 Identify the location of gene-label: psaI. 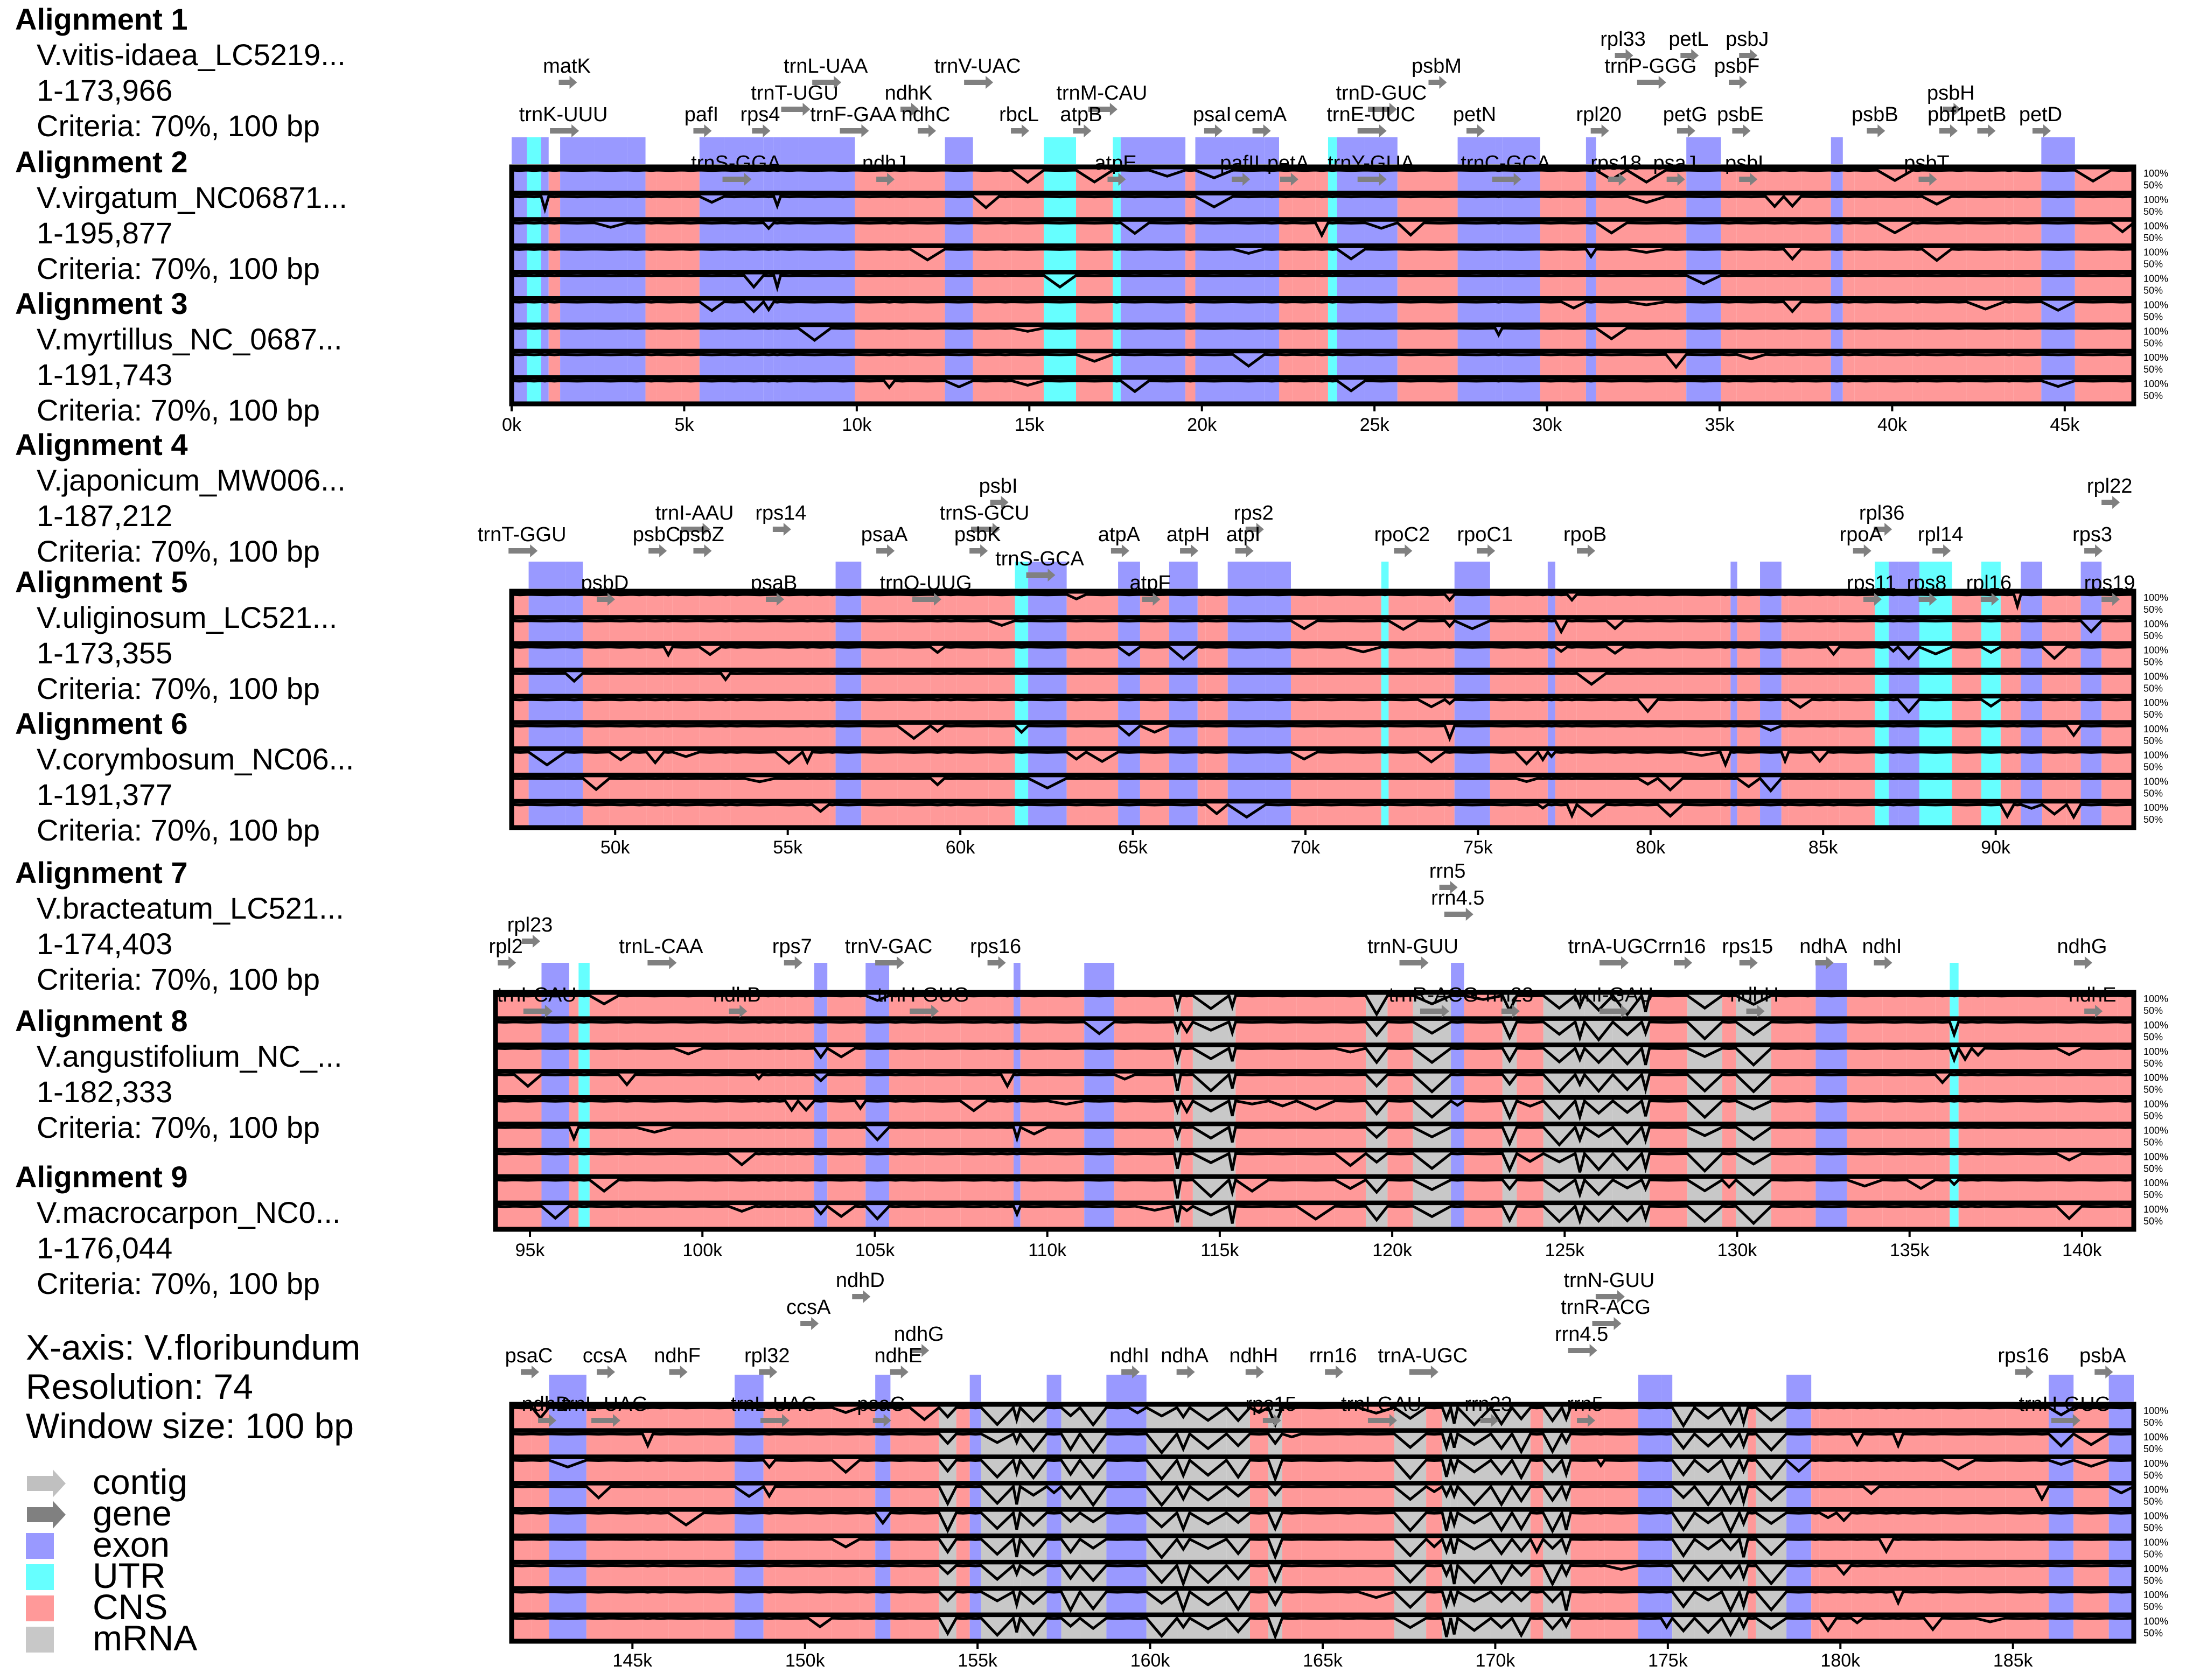
(1213, 114).